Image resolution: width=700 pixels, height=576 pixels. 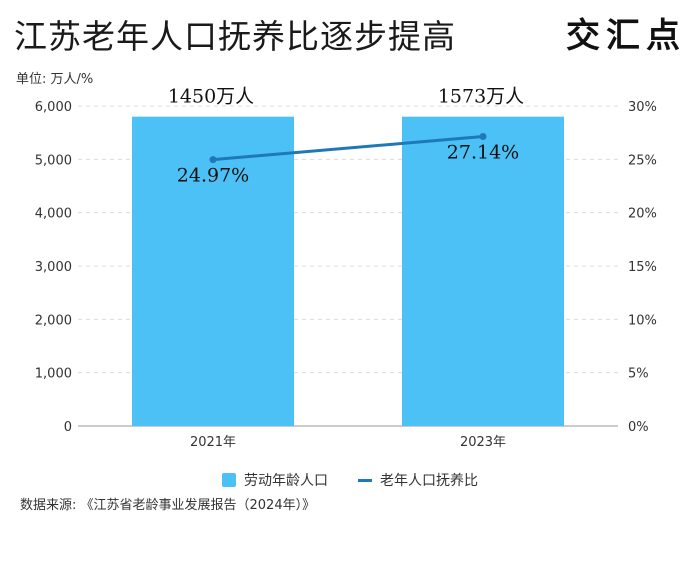 I want to click on legend-bar-swatch, so click(x=229, y=480).